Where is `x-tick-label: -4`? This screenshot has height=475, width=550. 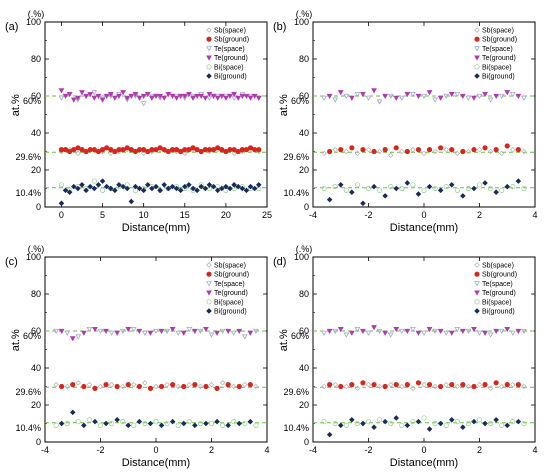 x-tick-label: -4 is located at coordinates (313, 215).